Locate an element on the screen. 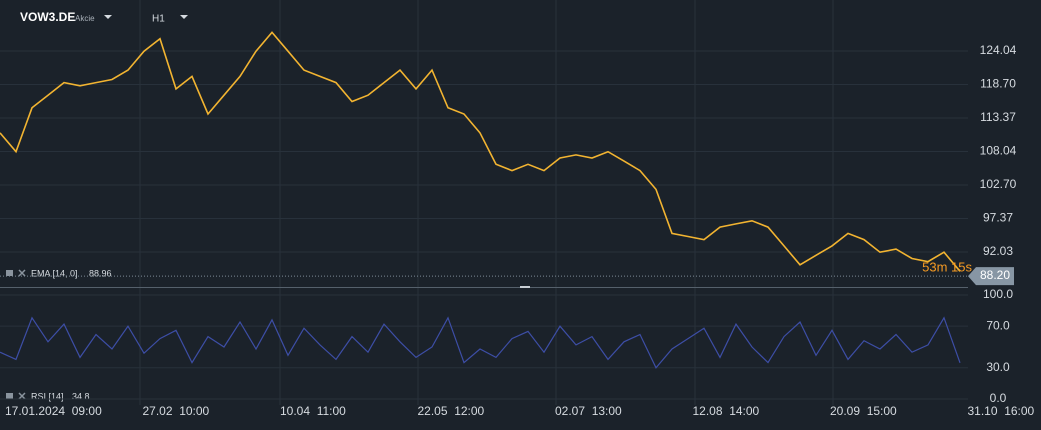 The image size is (1041, 430). x-tick-label: 12.08 14:00 is located at coordinates (726, 411).